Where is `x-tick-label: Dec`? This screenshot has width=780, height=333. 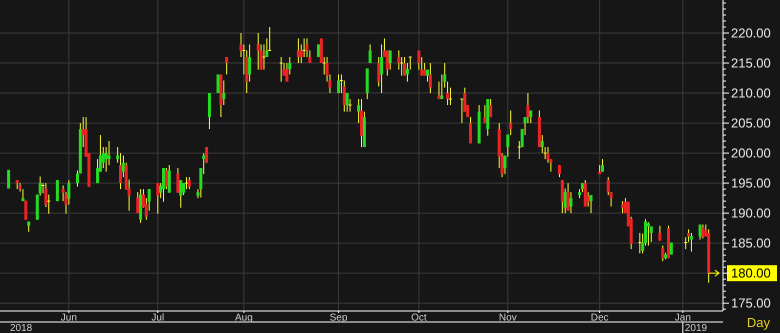 x-tick-label: Dec is located at coordinates (599, 318).